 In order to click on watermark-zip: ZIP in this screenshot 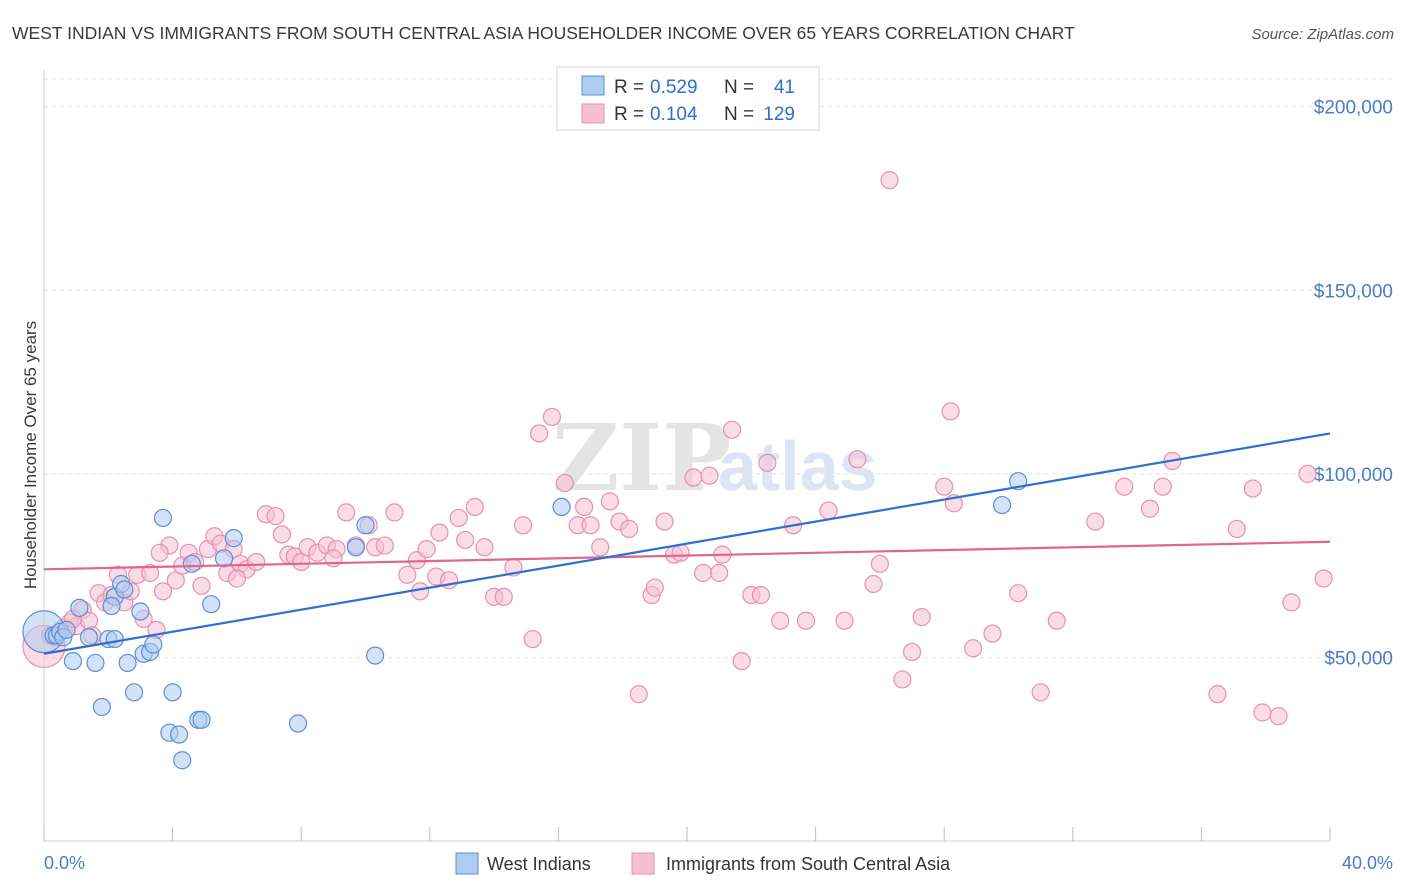, I will do `click(641, 458)`.